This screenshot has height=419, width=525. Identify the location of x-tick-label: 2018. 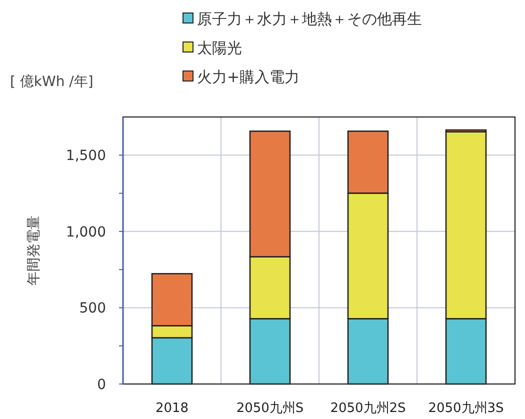
(172, 408).